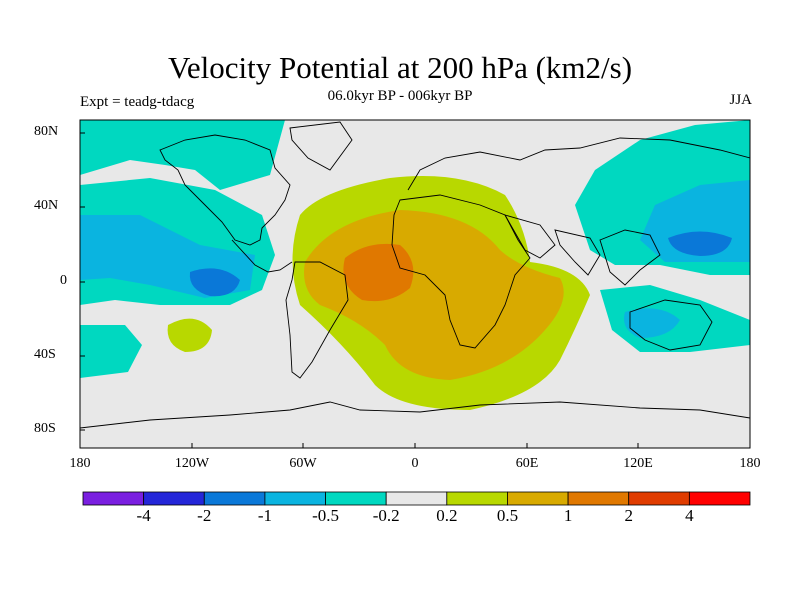 This screenshot has width=800, height=600. What do you see at coordinates (527, 463) in the screenshot?
I see `lon-tick-60e: 60E` at bounding box center [527, 463].